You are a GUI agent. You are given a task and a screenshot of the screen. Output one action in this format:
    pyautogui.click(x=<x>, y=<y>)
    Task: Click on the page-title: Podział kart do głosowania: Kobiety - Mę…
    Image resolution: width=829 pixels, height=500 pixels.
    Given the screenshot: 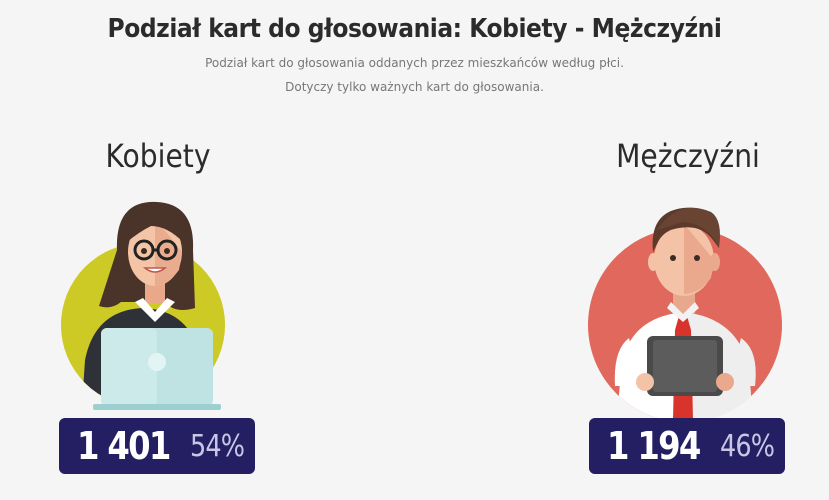 What is the action you would take?
    pyautogui.click(x=414, y=29)
    